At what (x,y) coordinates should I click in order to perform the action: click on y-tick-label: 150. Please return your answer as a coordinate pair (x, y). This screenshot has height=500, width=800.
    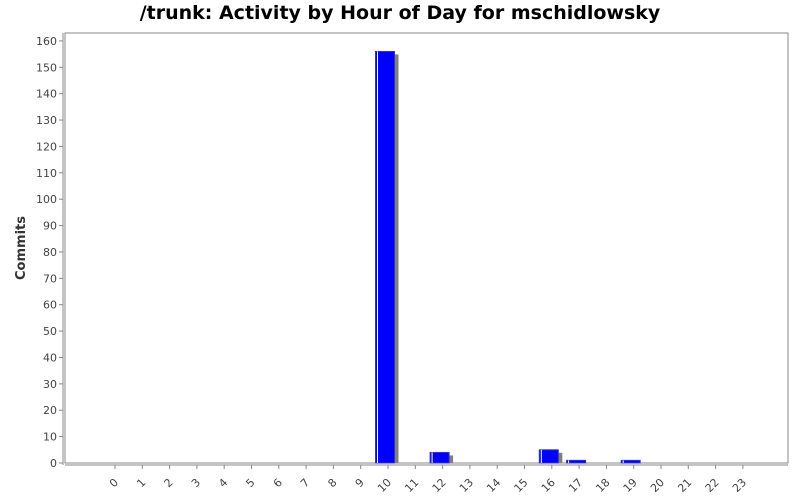
    Looking at the image, I should click on (46, 67).